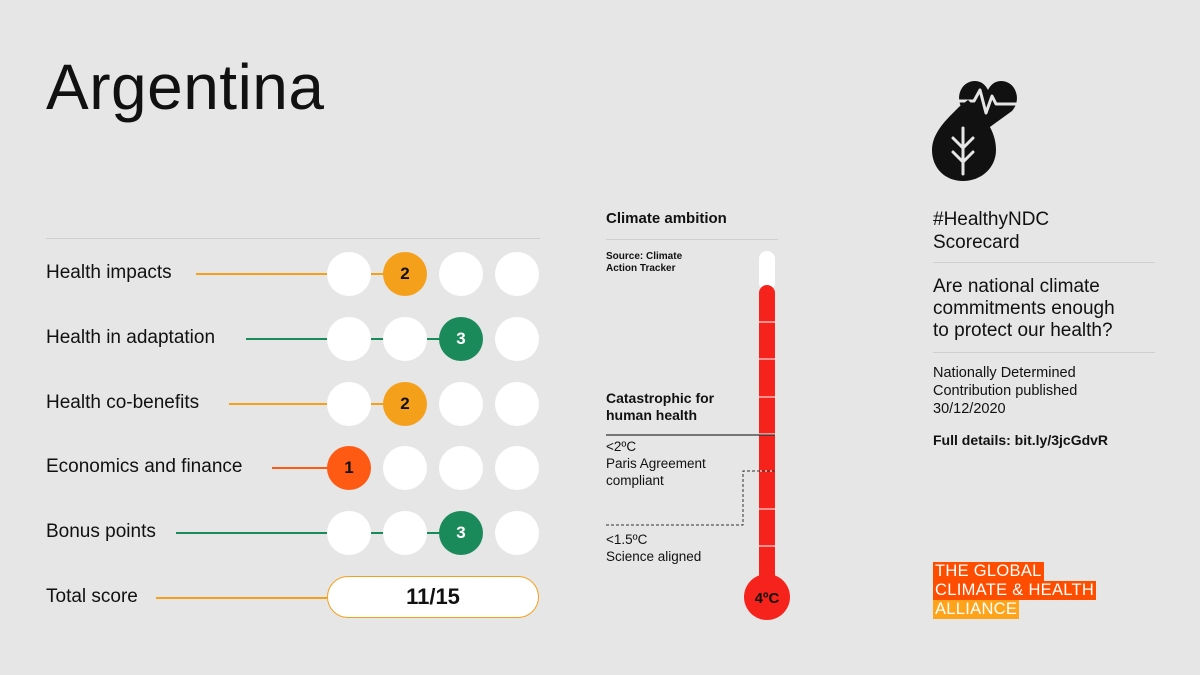 The image size is (1200, 675). Describe the element at coordinates (131, 337) in the screenshot. I see `row-label: Health in adaptation` at that location.